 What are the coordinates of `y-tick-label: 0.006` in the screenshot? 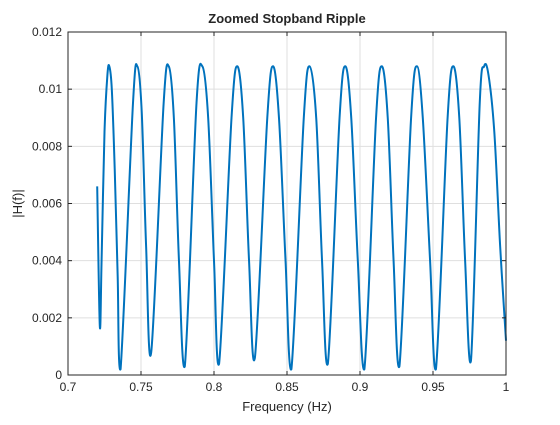 It's located at (47, 204).